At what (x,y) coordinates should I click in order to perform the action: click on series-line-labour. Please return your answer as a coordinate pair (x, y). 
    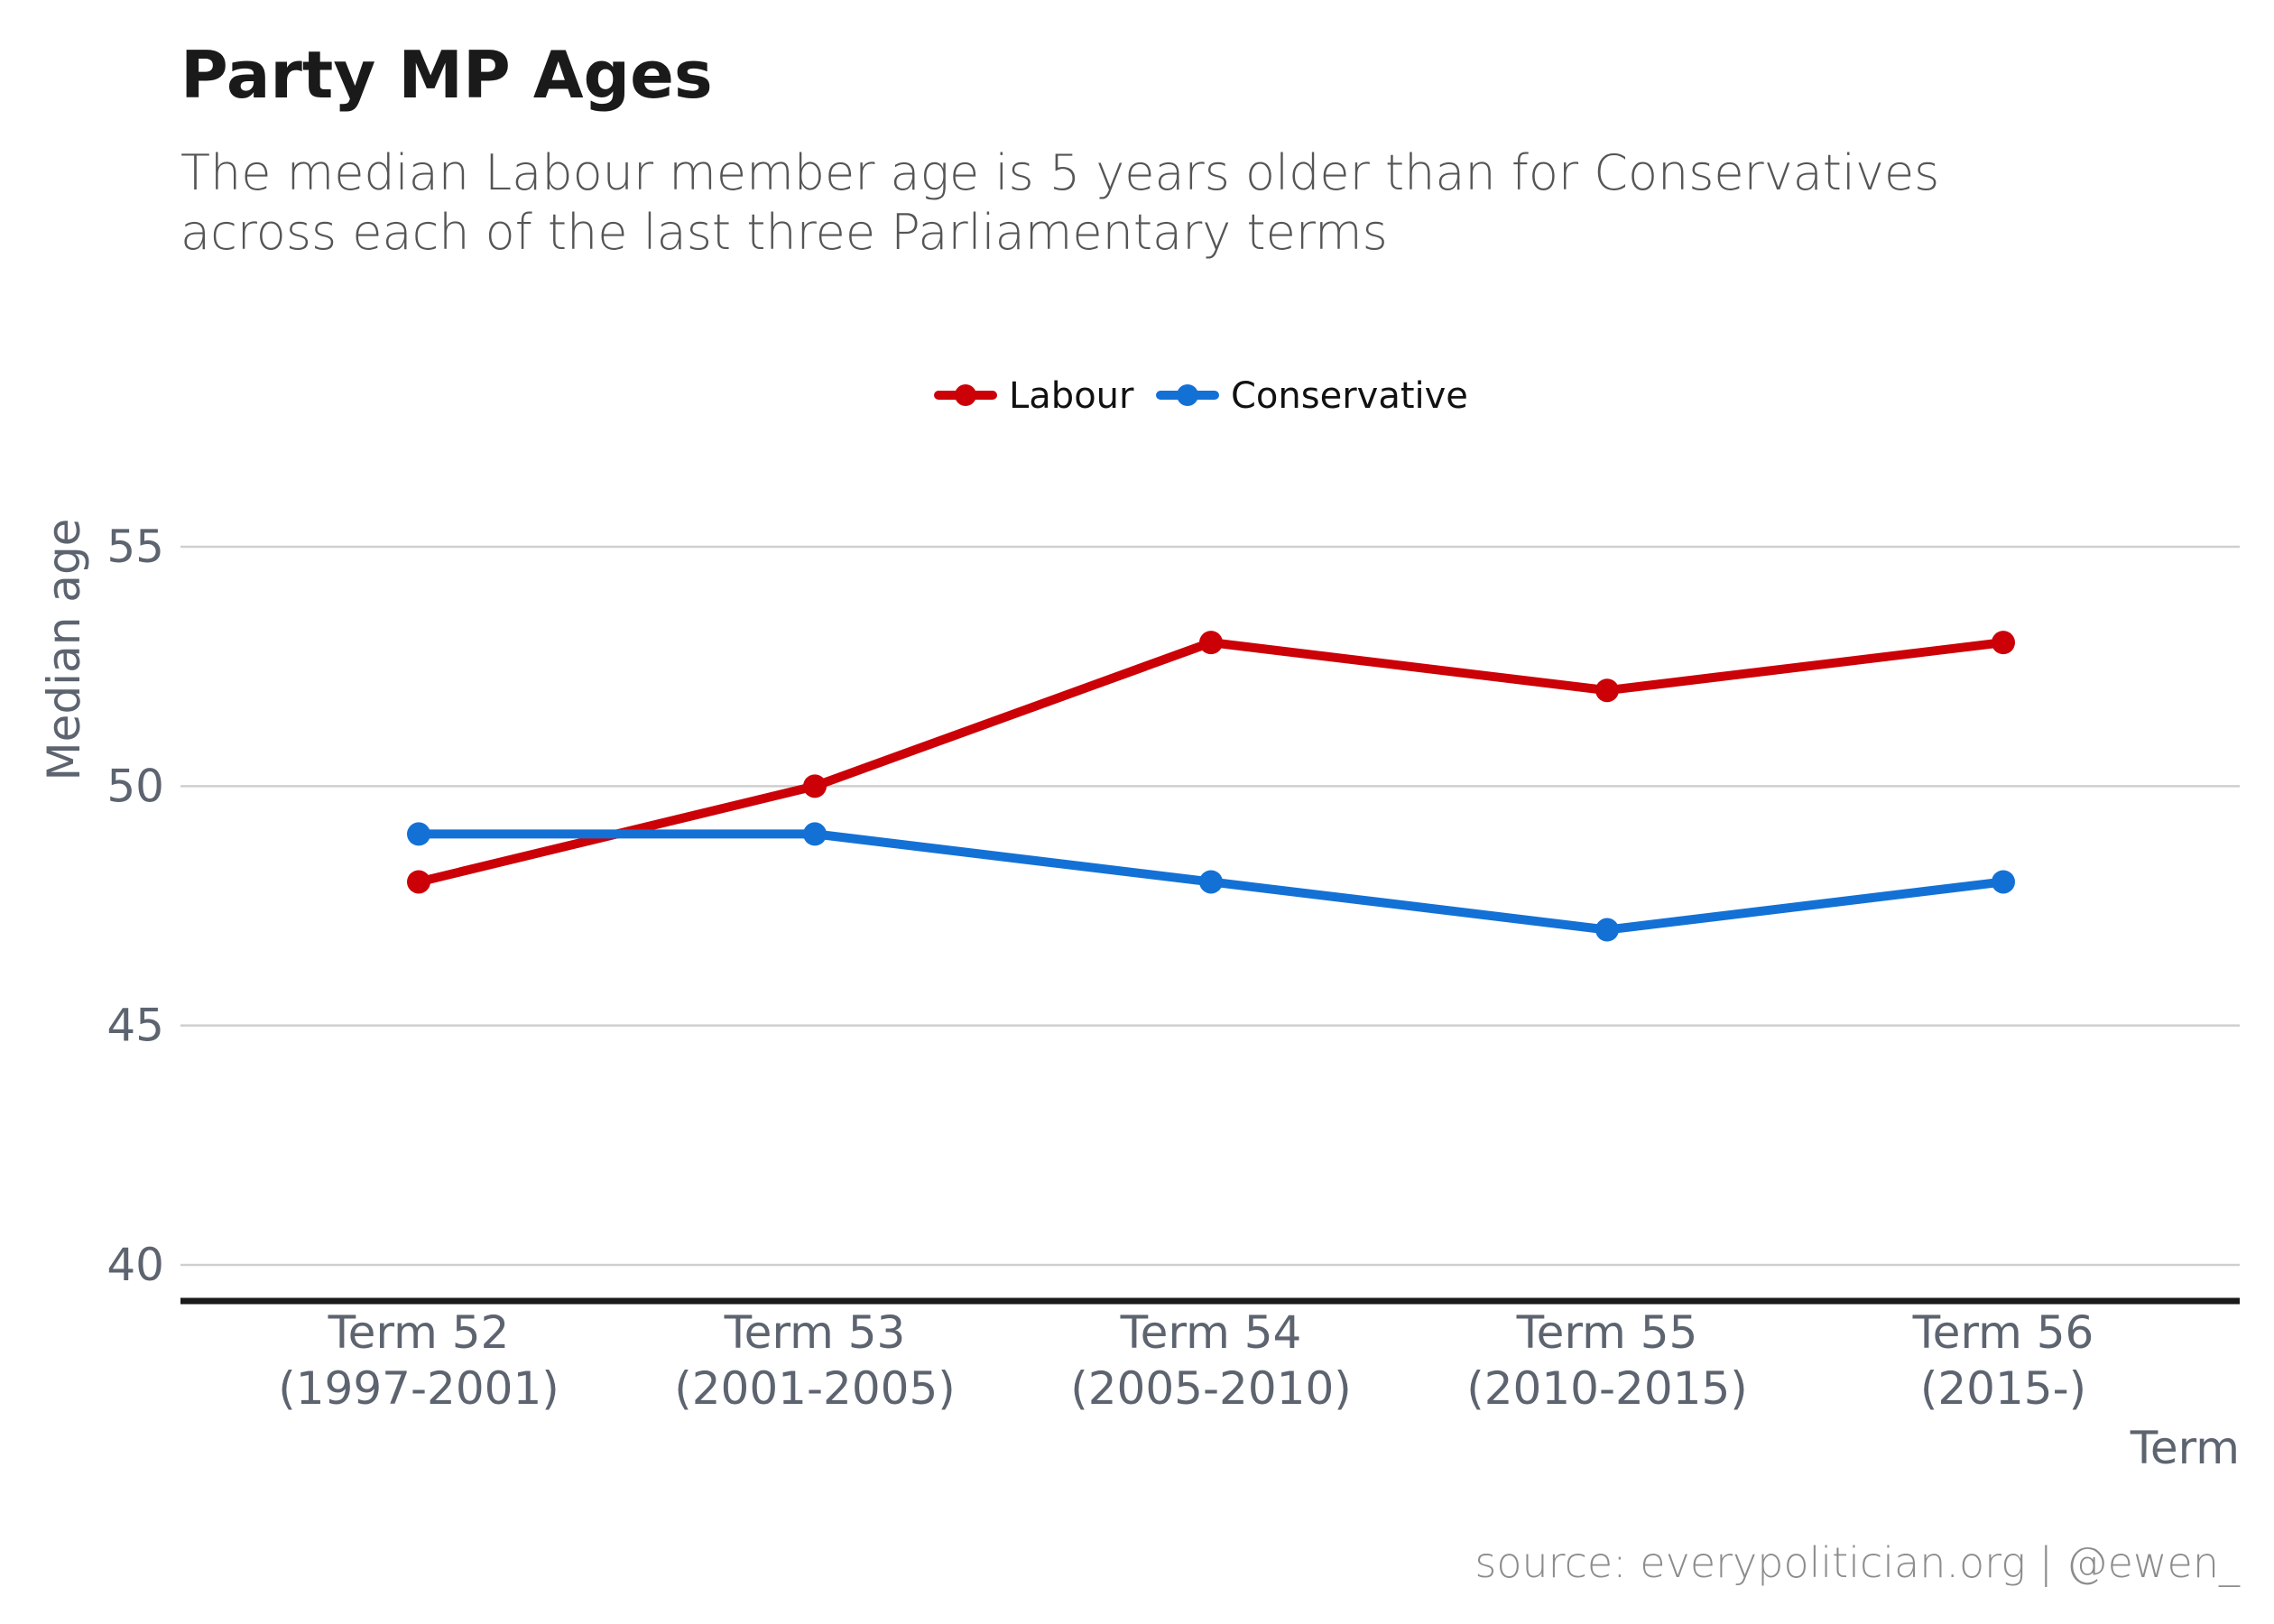
    Looking at the image, I should click on (1211, 763).